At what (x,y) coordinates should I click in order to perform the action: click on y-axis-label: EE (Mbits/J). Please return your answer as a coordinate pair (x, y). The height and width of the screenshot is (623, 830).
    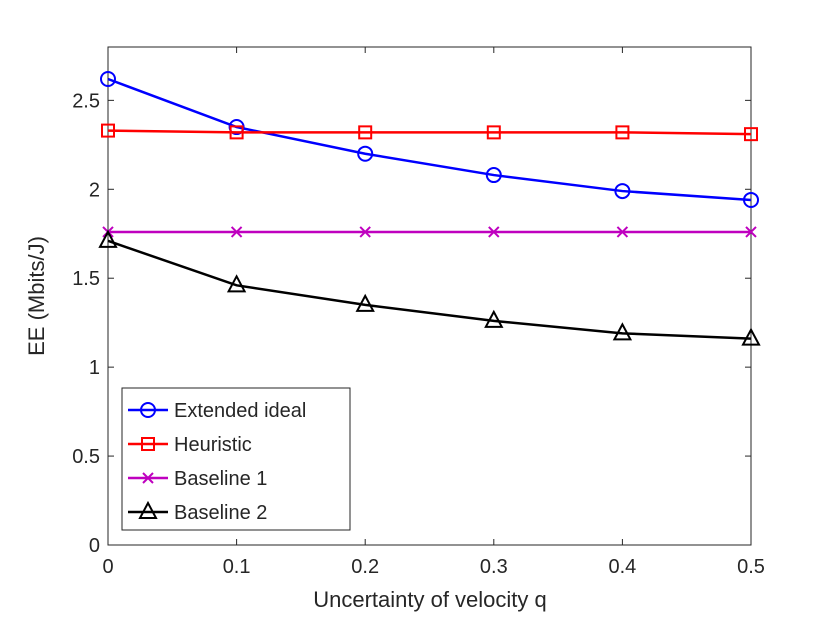
    Looking at the image, I should click on (36, 296).